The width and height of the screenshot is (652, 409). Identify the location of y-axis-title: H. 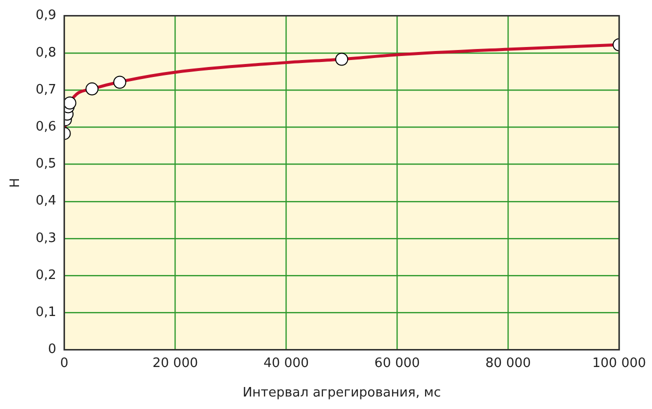
(16, 183).